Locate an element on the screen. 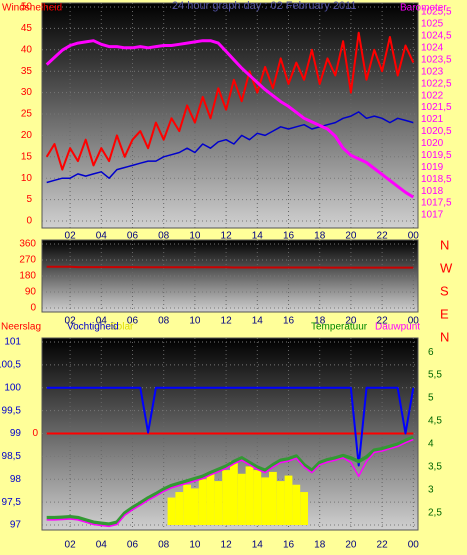  y-tick-label: 35 is located at coordinates (27, 71).